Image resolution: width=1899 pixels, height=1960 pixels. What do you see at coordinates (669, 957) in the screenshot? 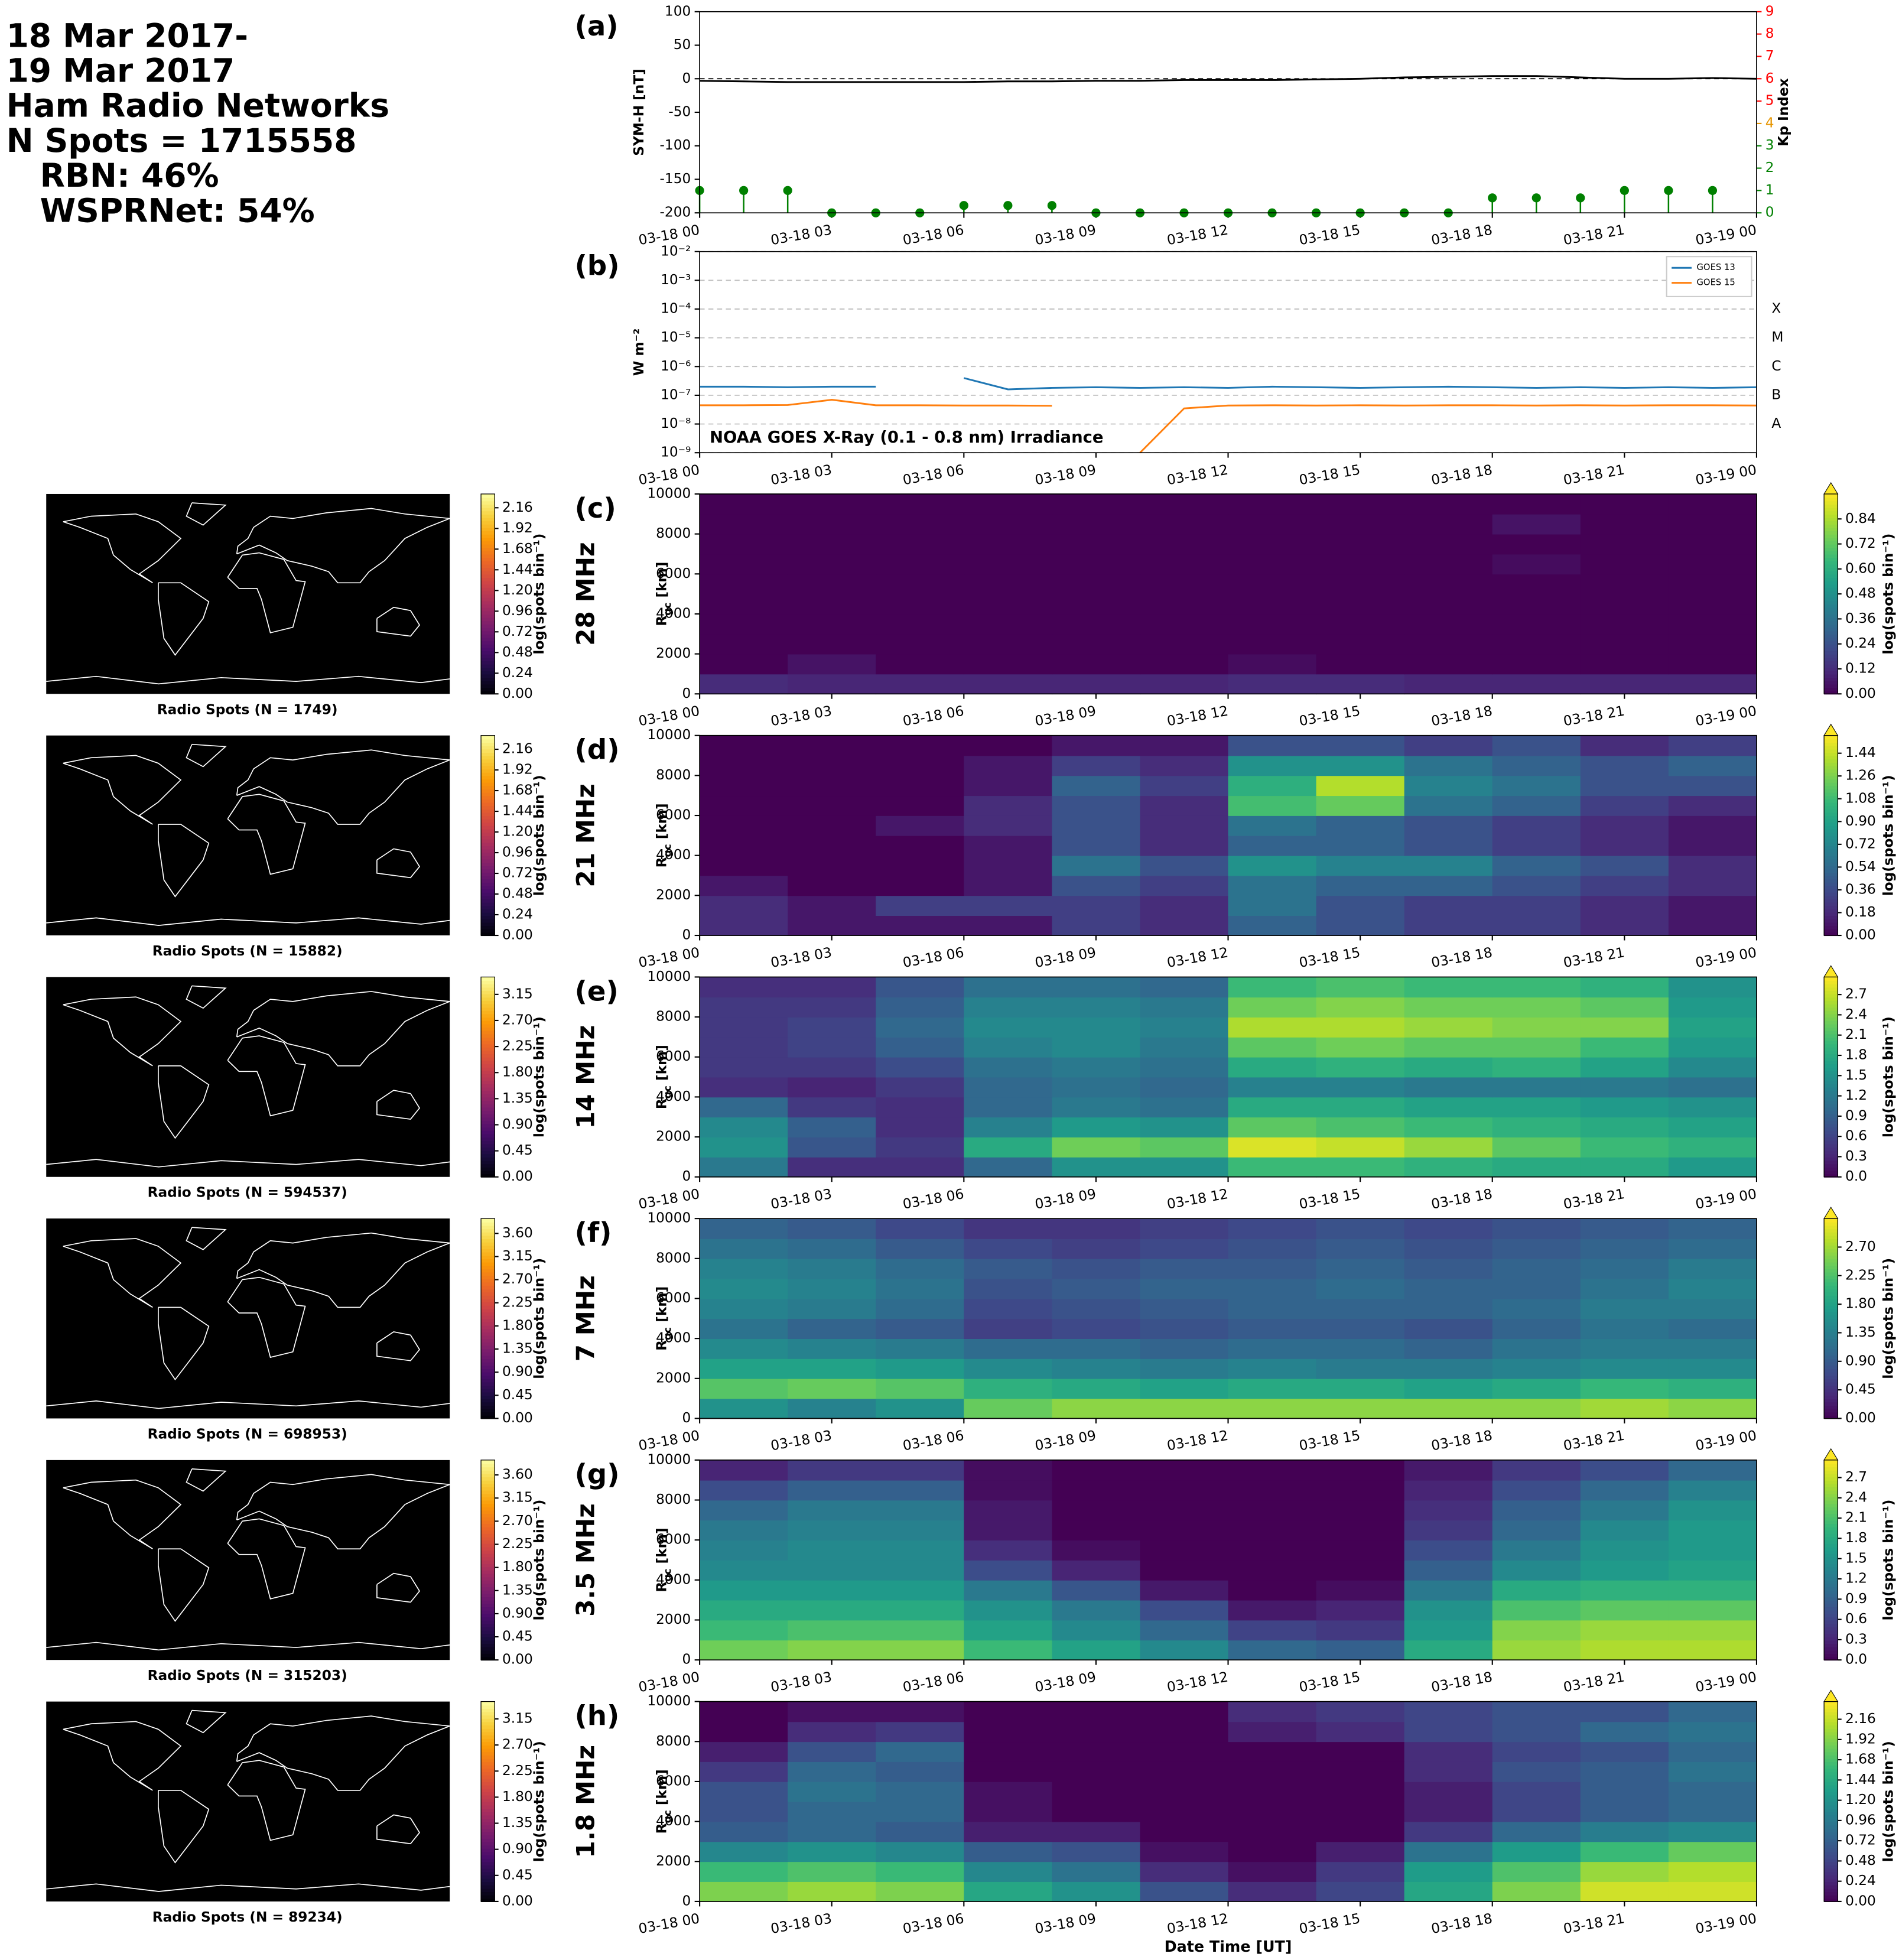
I see `x-tick-label: 03-18 00` at bounding box center [669, 957].